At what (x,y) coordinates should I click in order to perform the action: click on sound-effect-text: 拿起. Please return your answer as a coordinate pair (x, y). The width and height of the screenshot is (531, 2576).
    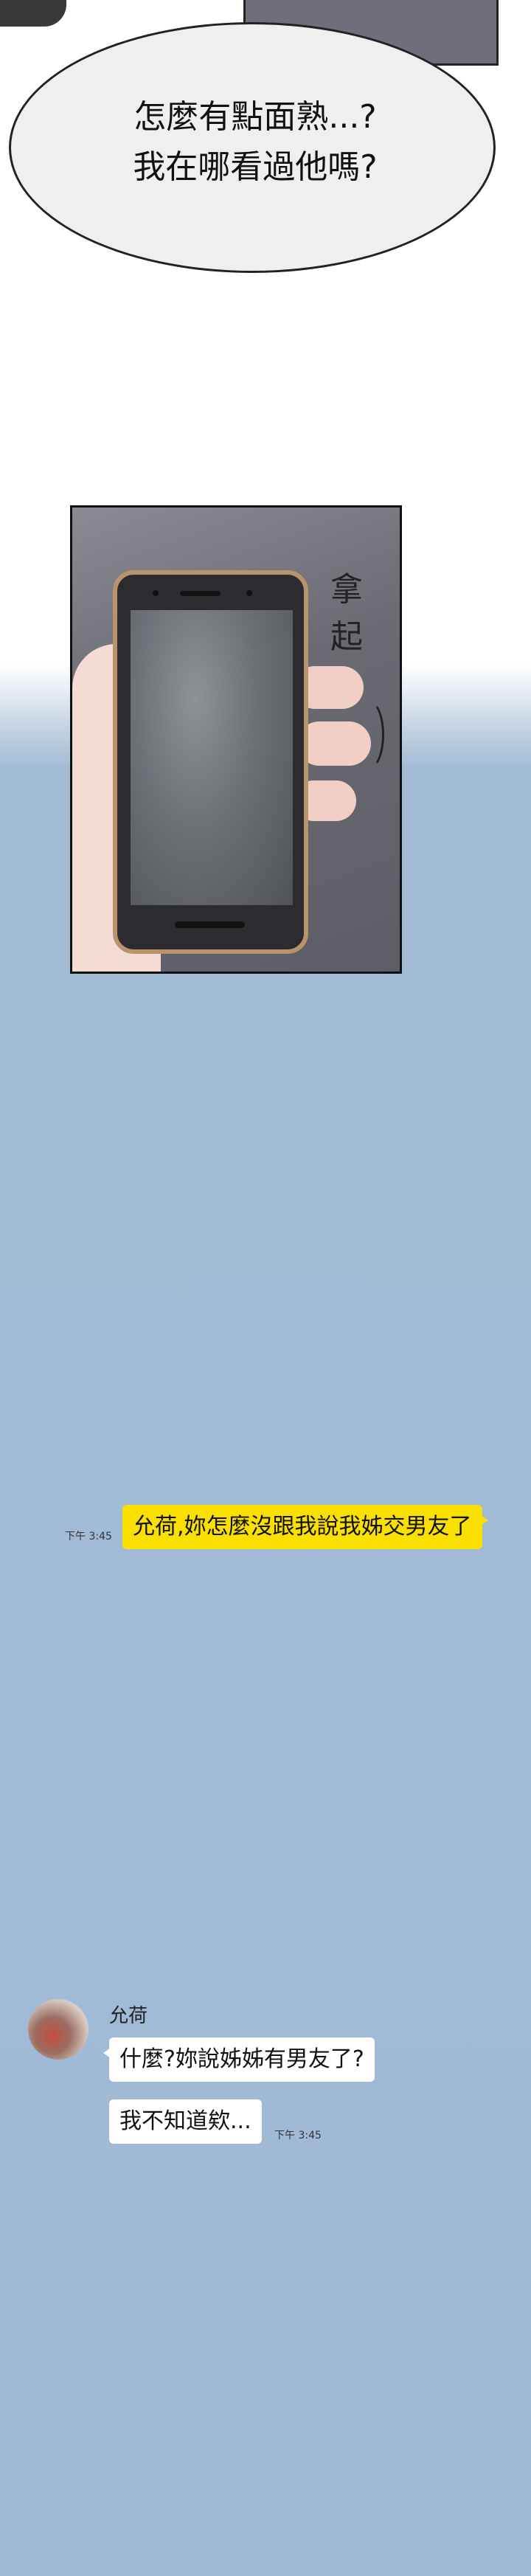
    Looking at the image, I should click on (348, 614).